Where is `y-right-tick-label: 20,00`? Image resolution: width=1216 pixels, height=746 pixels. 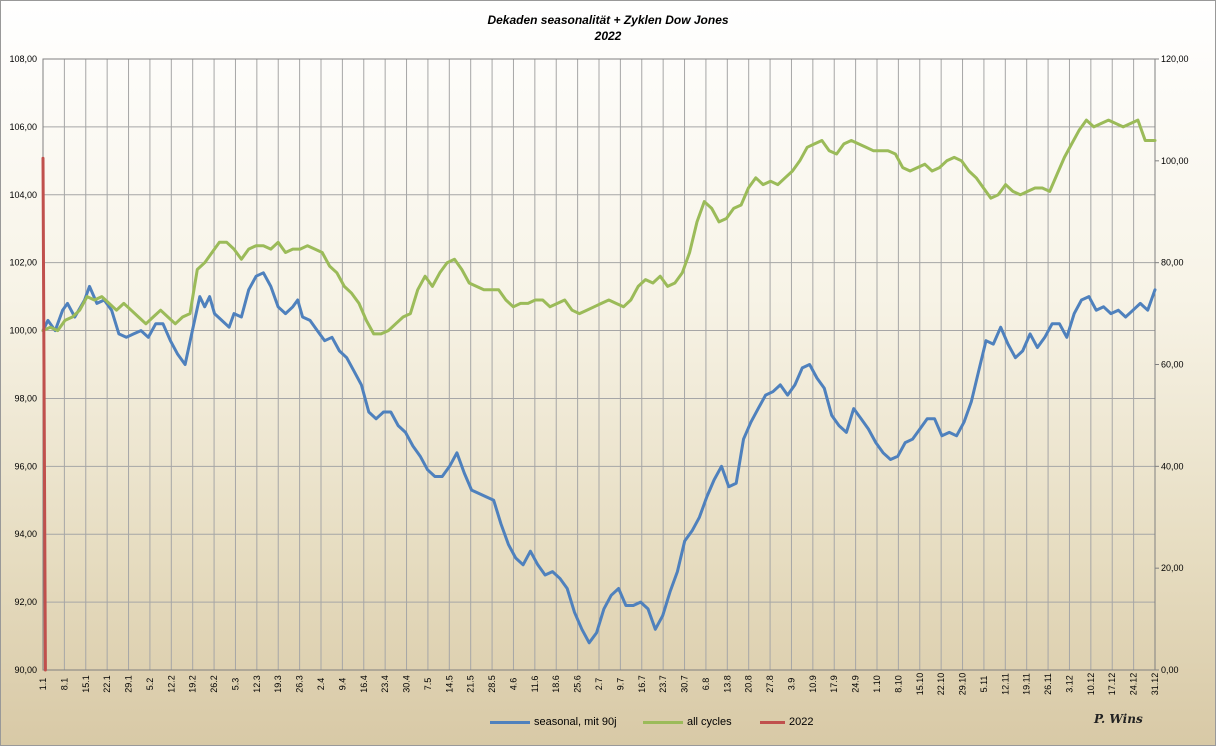
y-right-tick-label: 20,00 is located at coordinates (1172, 568).